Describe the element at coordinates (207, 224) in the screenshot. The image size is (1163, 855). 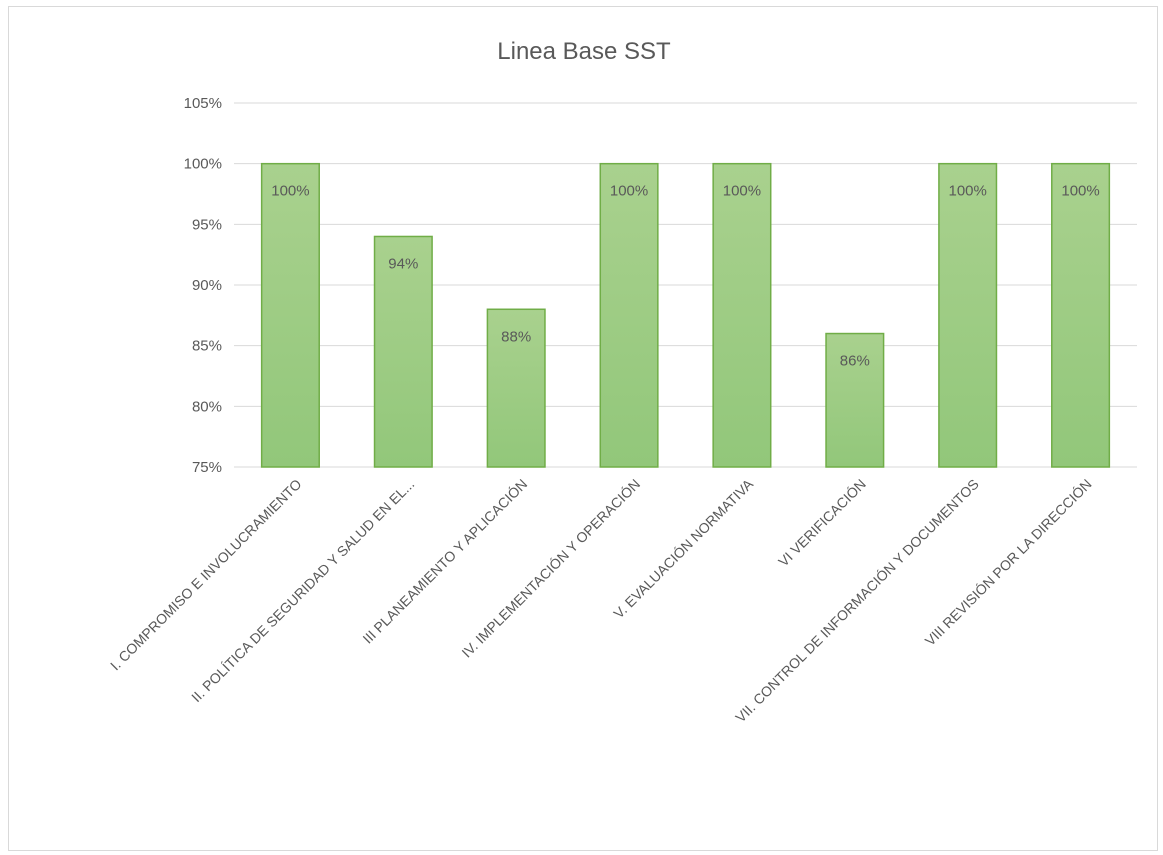
I see `y-tick-label: 95%` at that location.